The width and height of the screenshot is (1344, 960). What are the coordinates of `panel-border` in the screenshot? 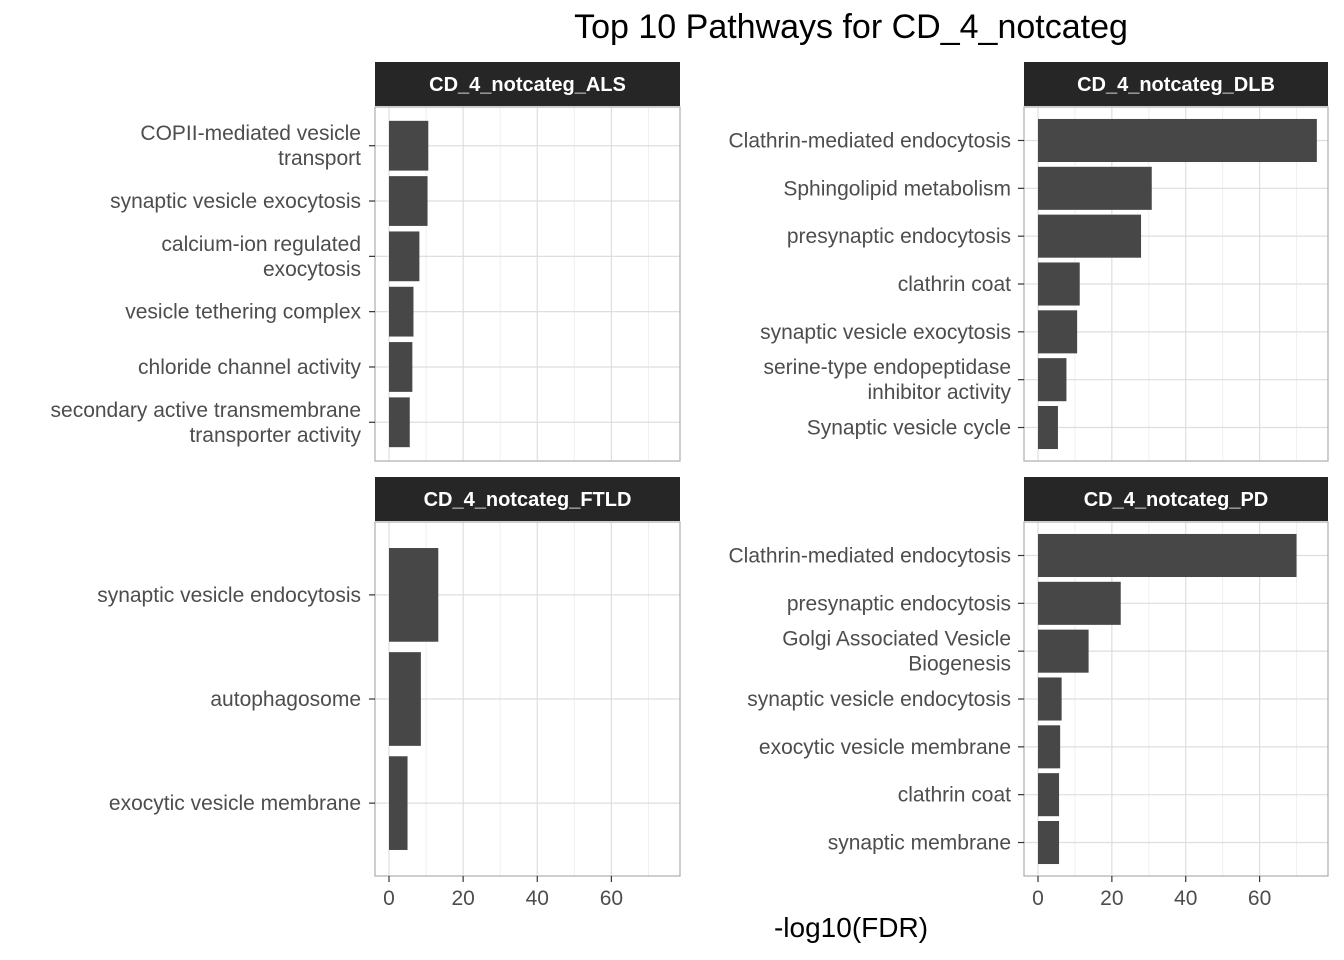 It's located at (527, 284).